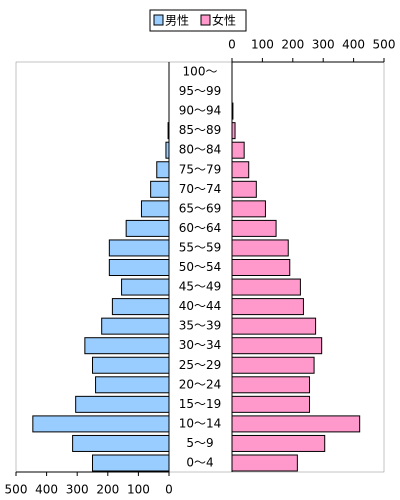 The height and width of the screenshot is (500, 400). Describe the element at coordinates (200, 345) in the screenshot. I see `category-label: 30～34` at that location.